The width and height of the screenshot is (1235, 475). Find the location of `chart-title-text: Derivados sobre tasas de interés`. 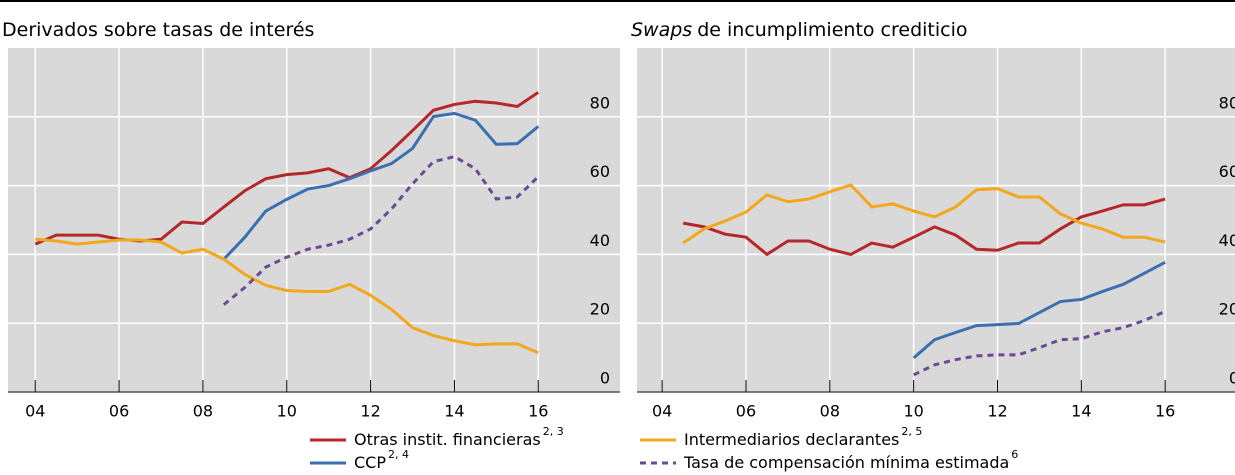

chart-title-text: Derivados sobre tasas de interés is located at coordinates (158, 30).